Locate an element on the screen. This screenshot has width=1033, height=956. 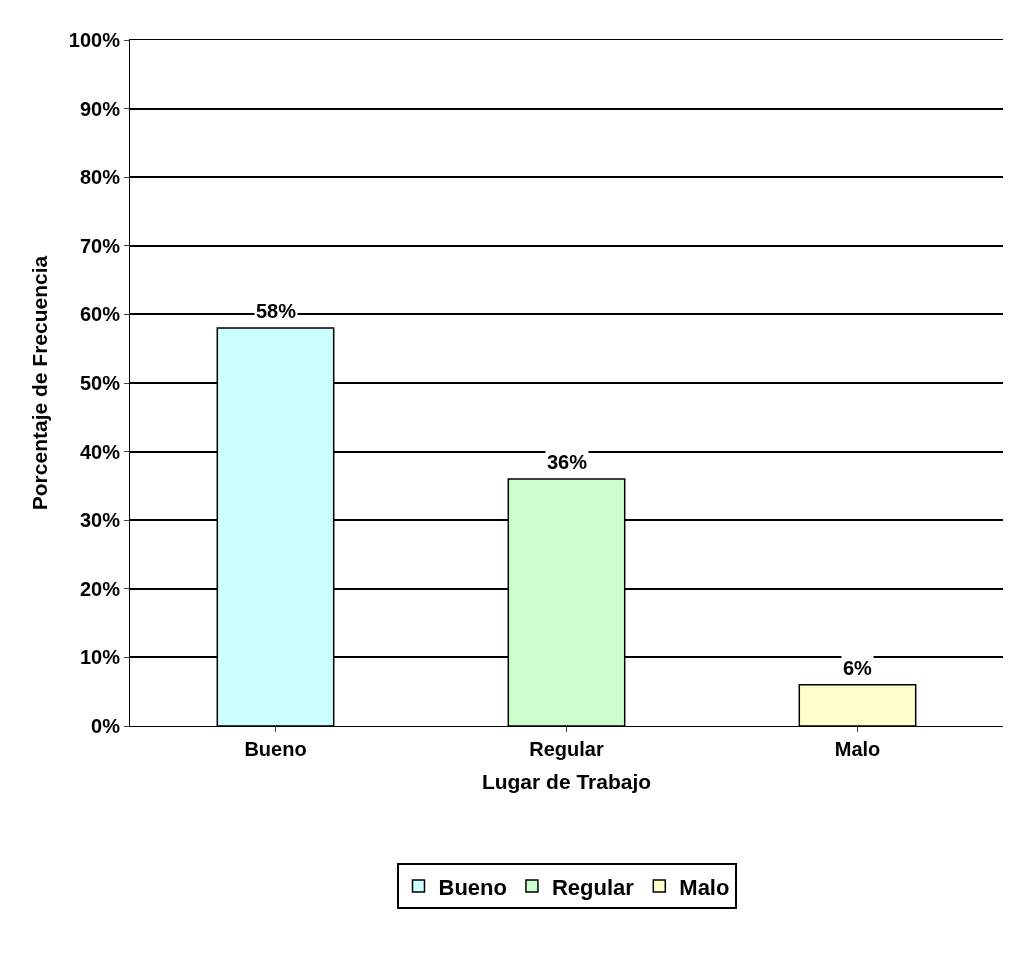
data-label: 6% is located at coordinates (858, 668).